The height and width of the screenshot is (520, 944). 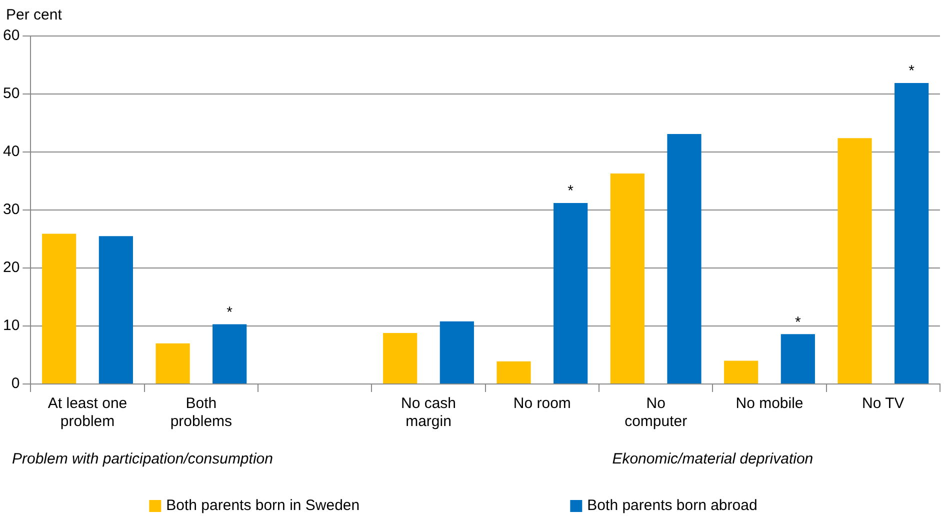 What do you see at coordinates (428, 412) in the screenshot?
I see `x-tick-label: No cash margin` at bounding box center [428, 412].